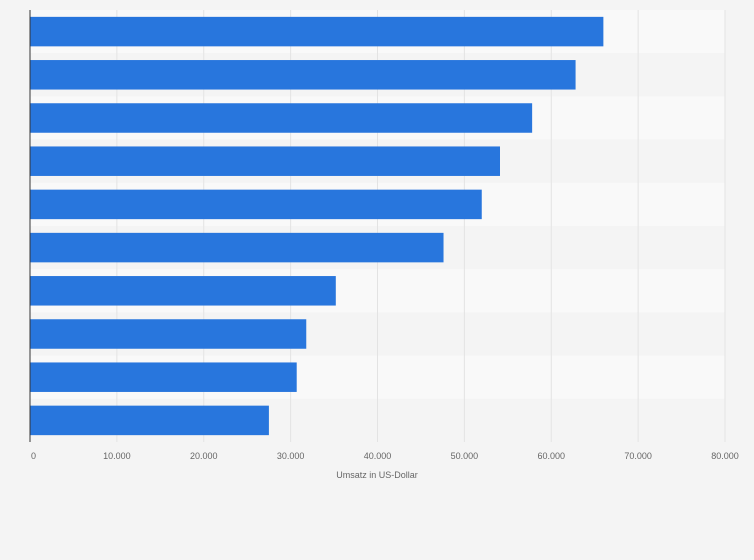  Describe the element at coordinates (465, 456) in the screenshot. I see `x-tick-label: 50.000` at that location.